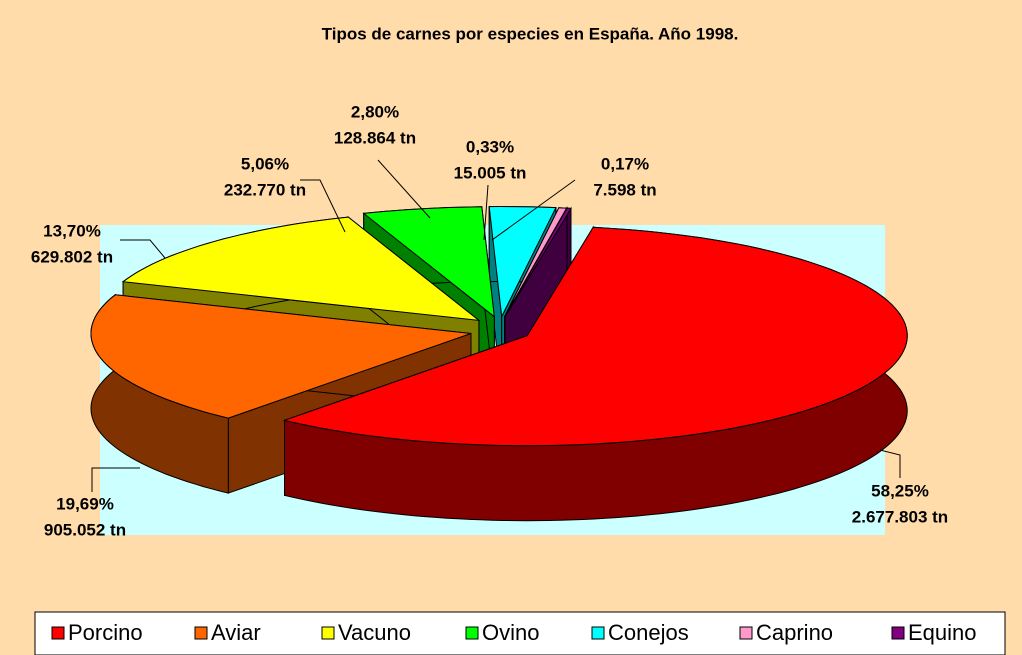  I want to click on data-label: 5,06%, so click(265, 163).